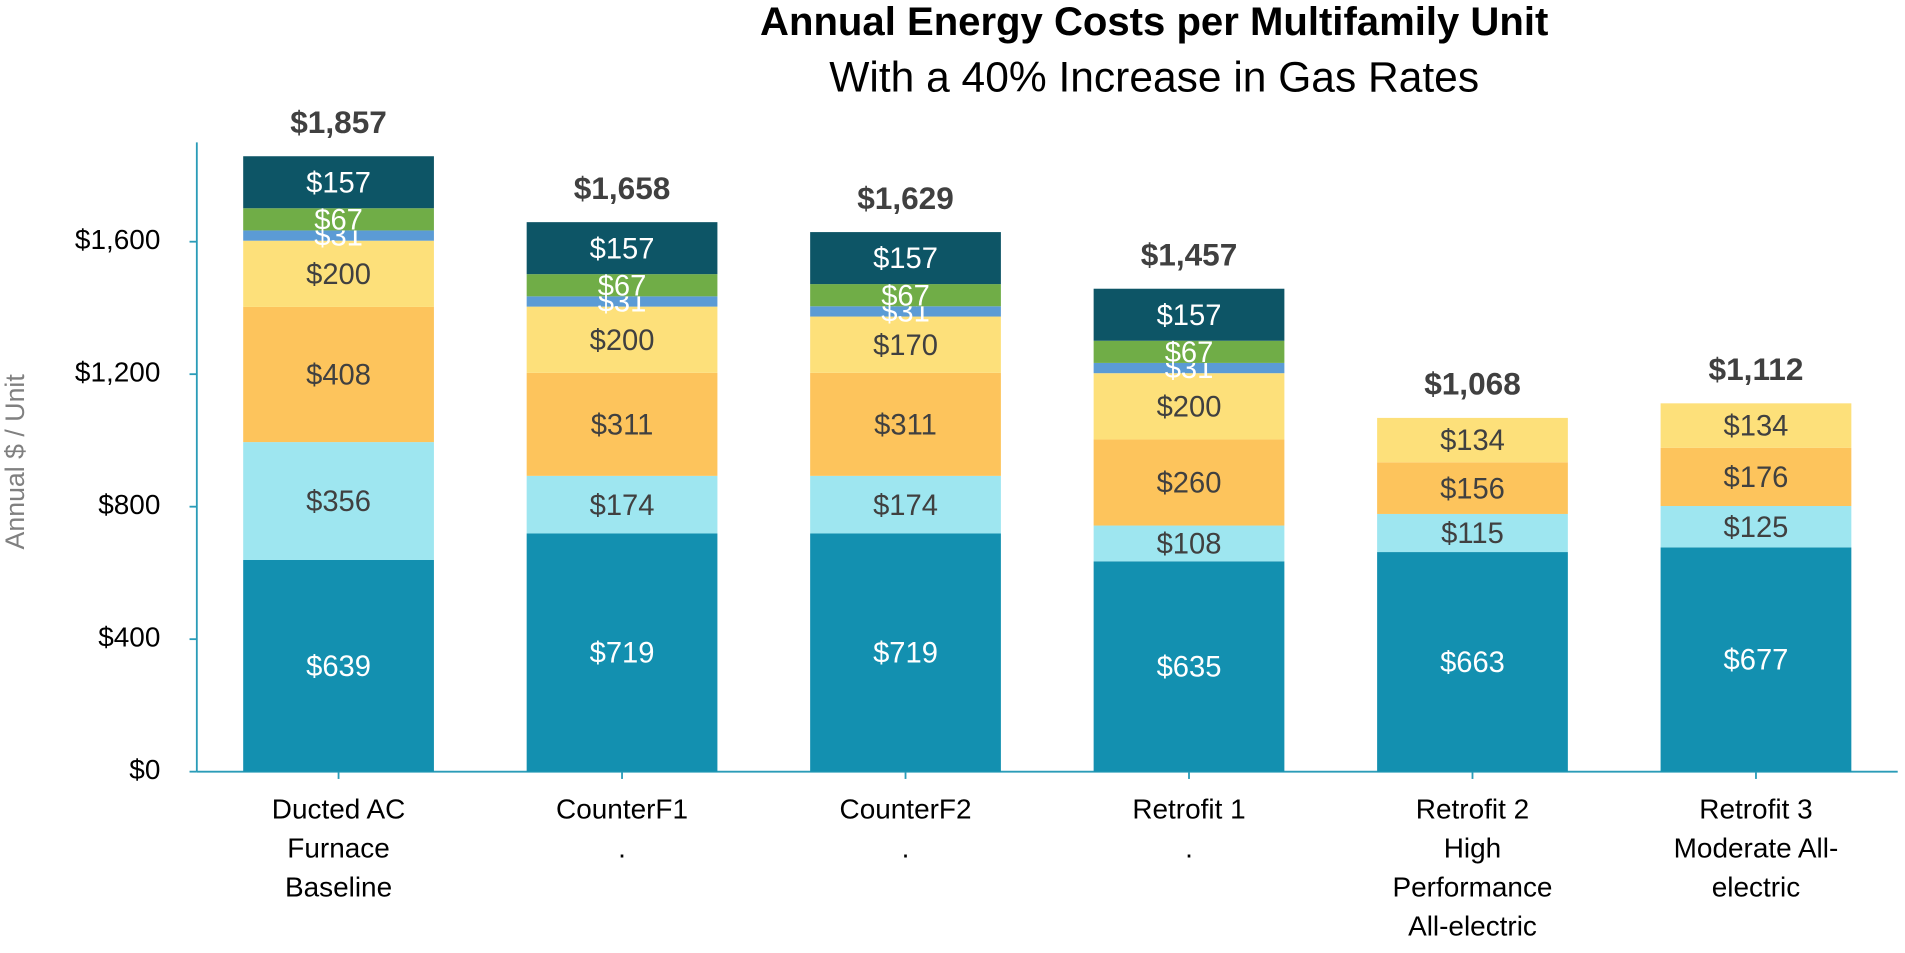  What do you see at coordinates (1473, 868) in the screenshot?
I see `x-tick-label: Retrofit 2 High Performance All-electric` at bounding box center [1473, 868].